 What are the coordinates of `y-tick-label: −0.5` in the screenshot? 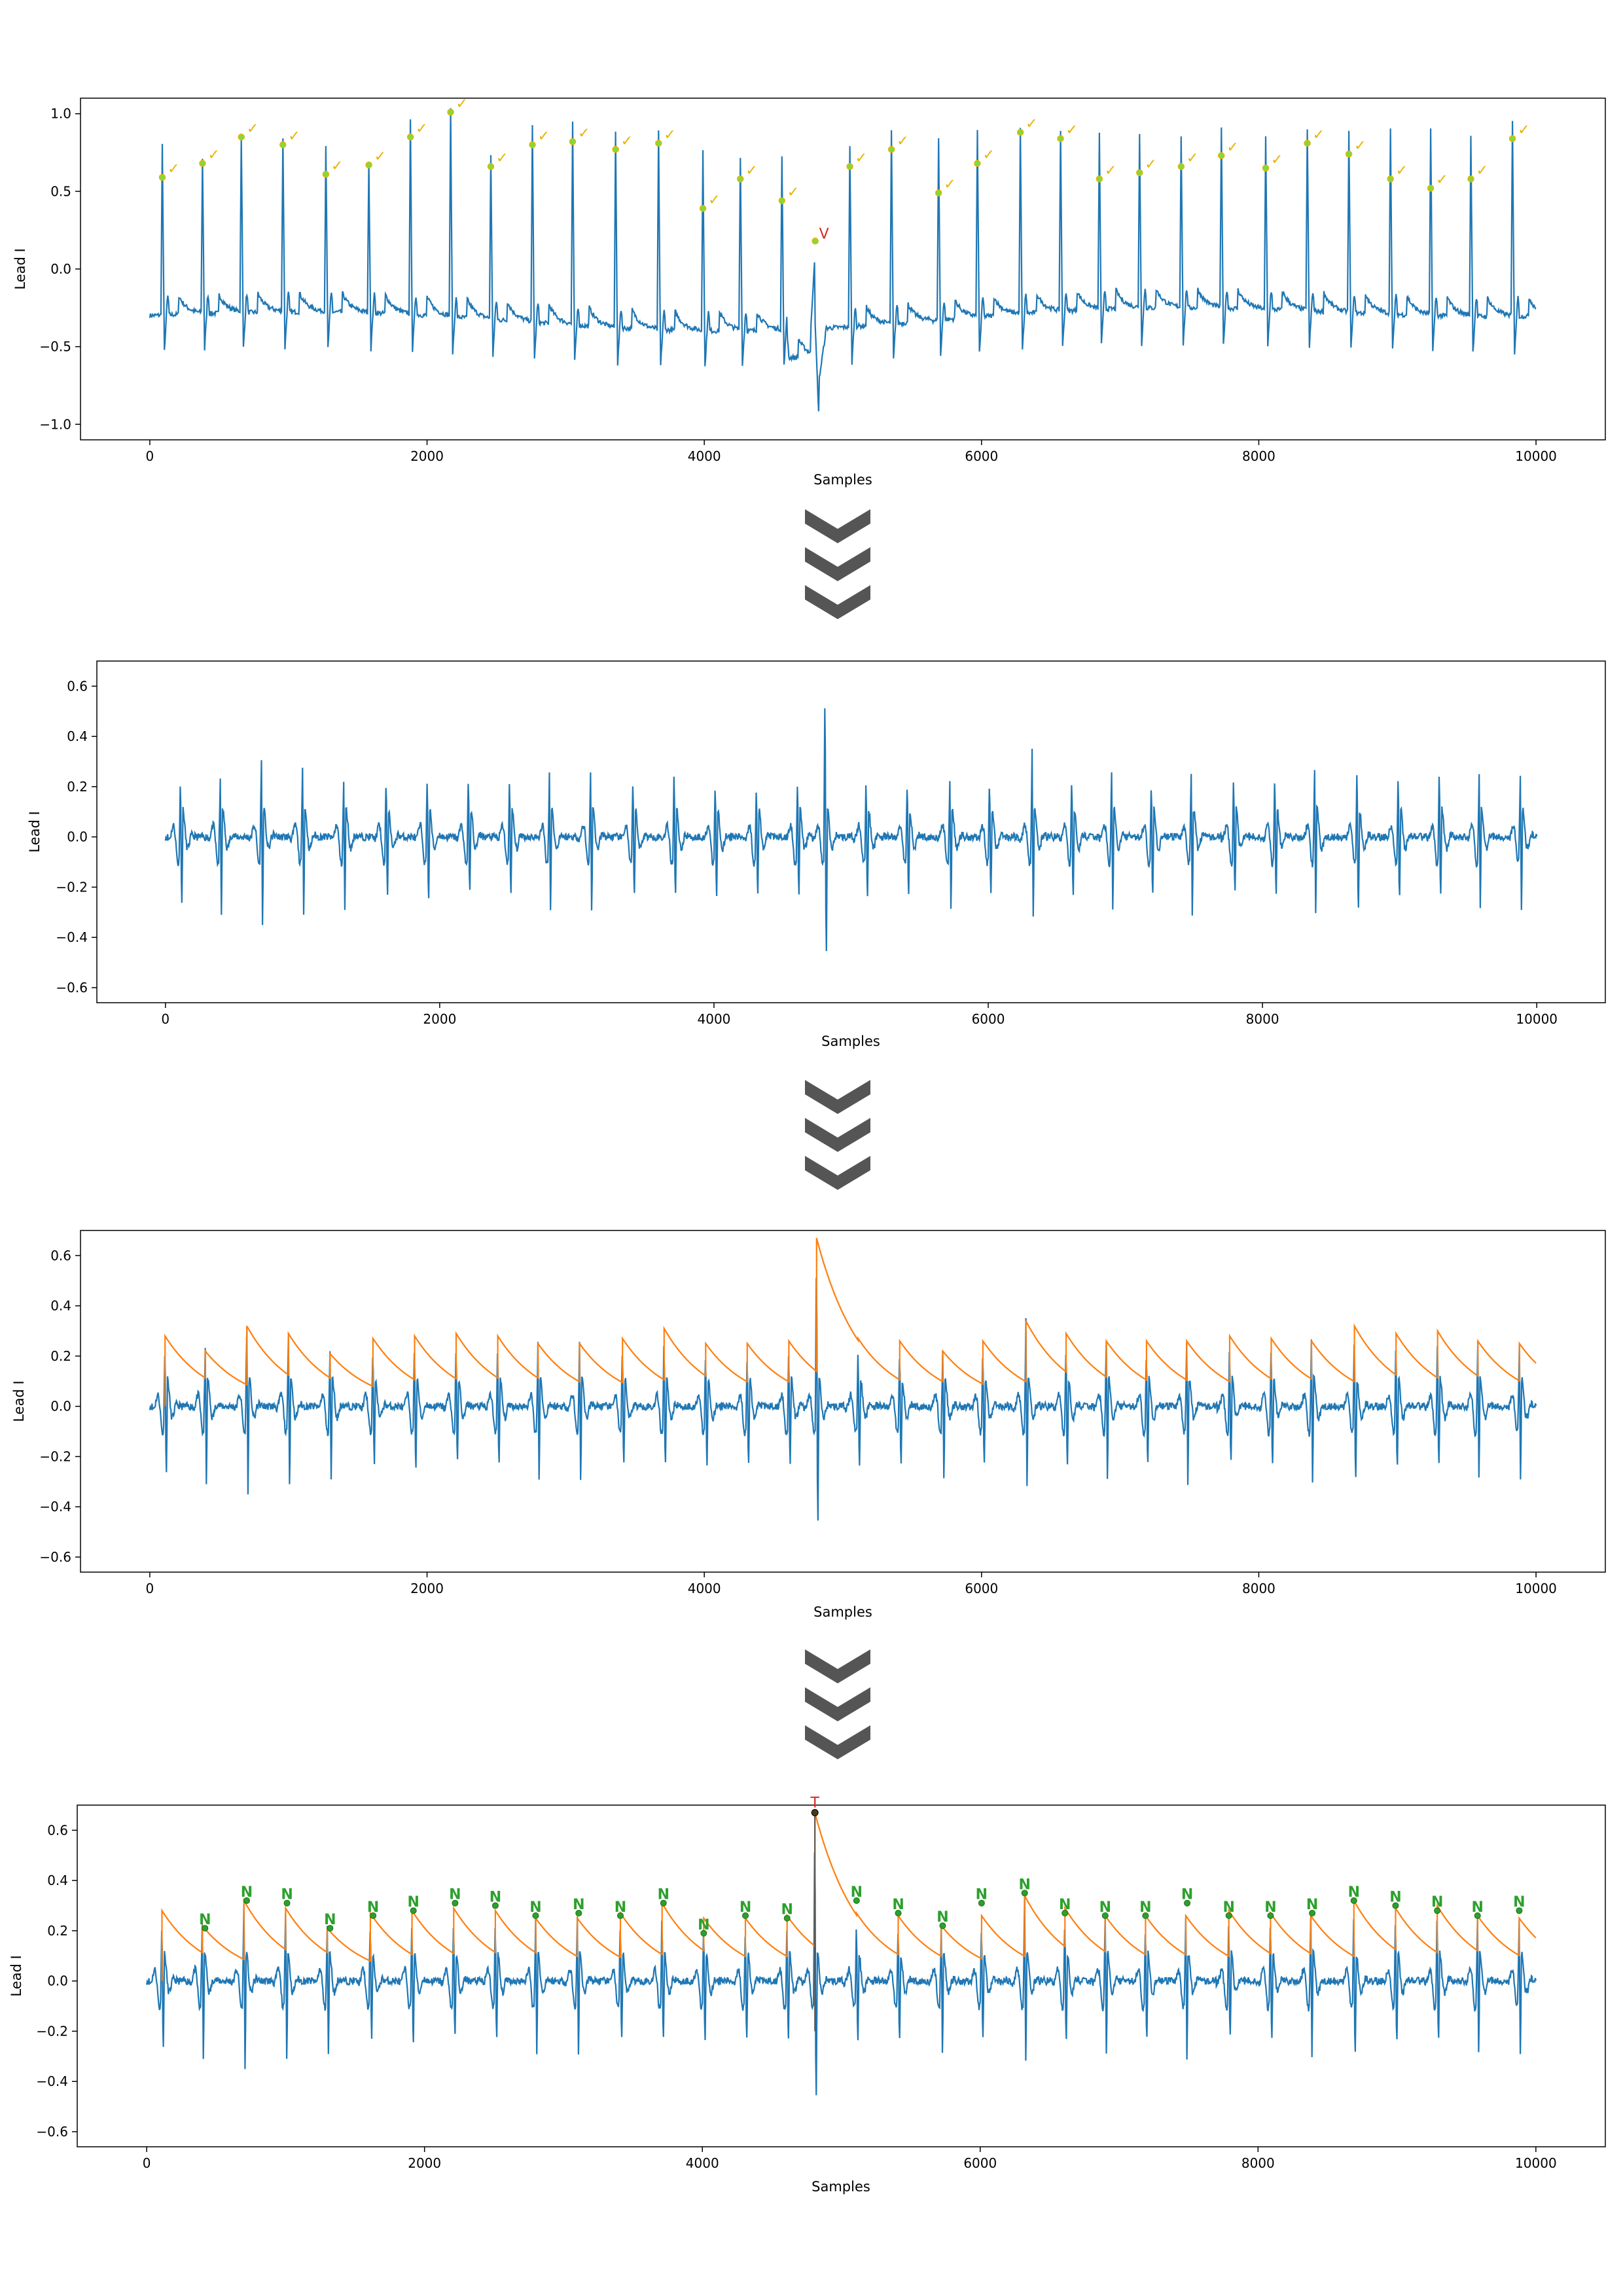 It's located at (55, 347).